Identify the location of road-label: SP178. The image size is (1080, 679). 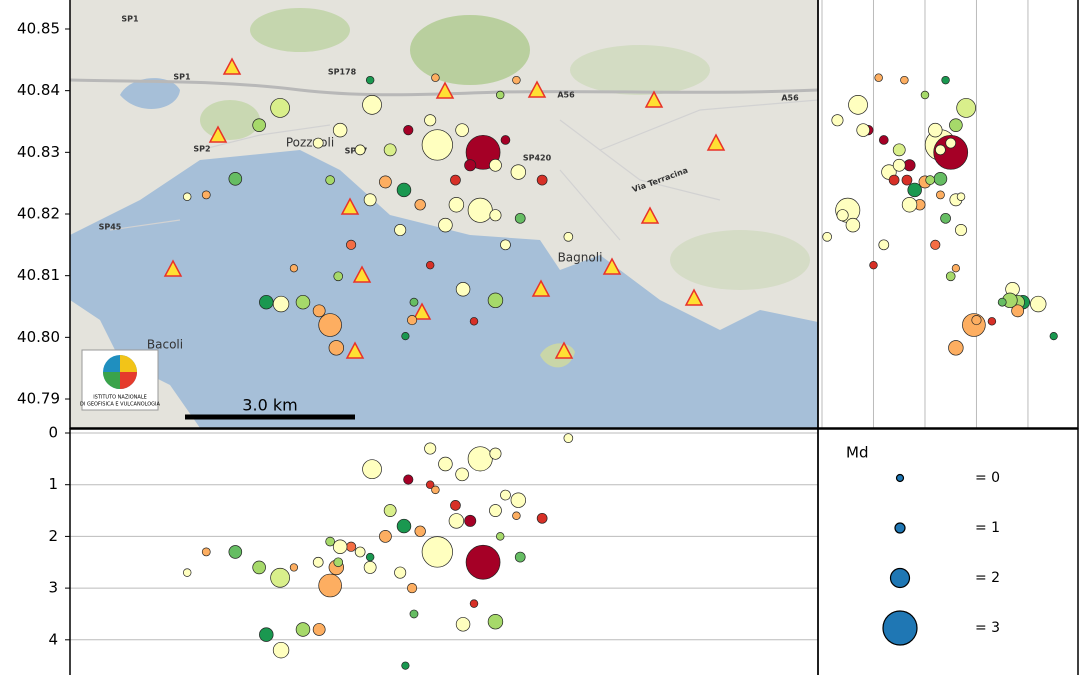
(342, 72).